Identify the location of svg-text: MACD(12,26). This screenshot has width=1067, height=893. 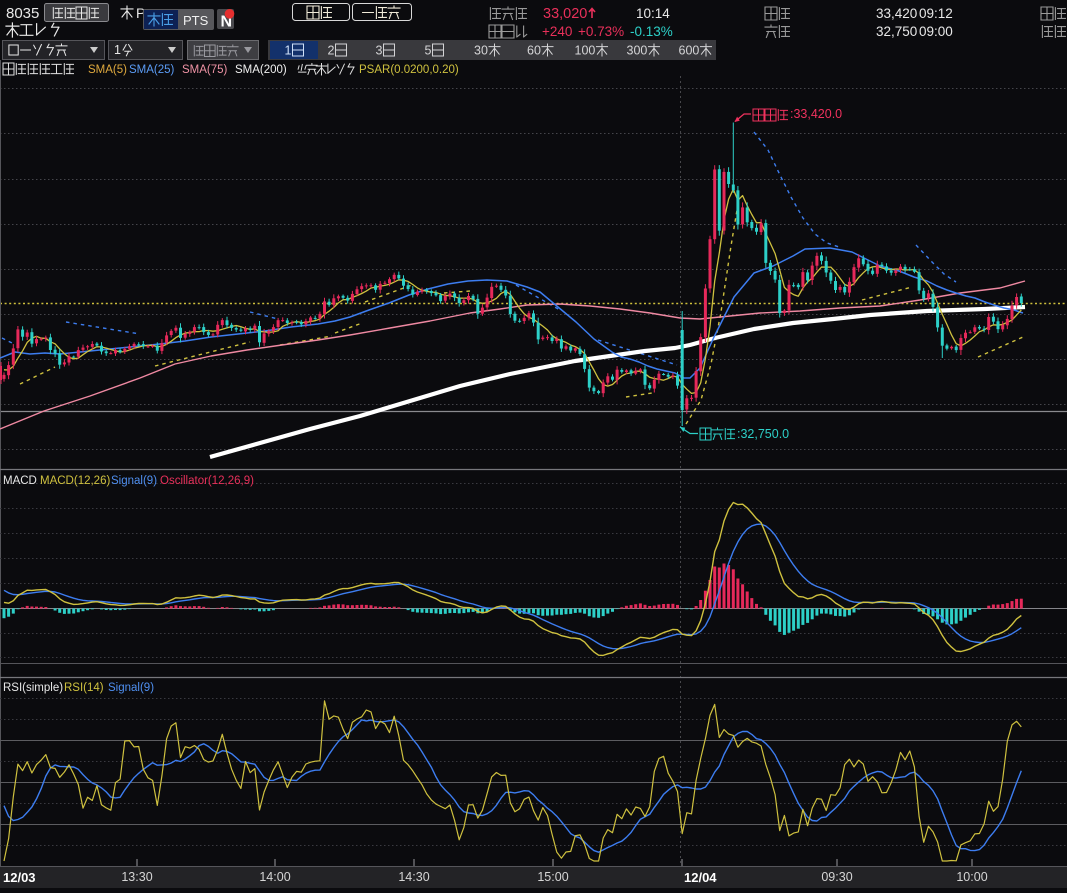
(75, 481).